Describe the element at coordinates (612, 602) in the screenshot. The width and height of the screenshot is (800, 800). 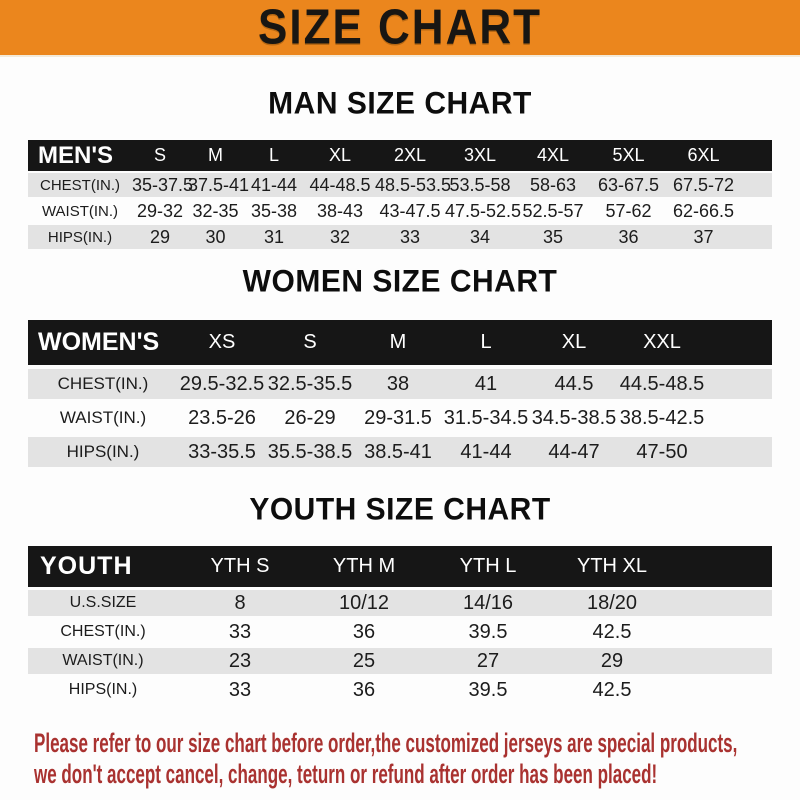
I see `value-cell: 18/20` at that location.